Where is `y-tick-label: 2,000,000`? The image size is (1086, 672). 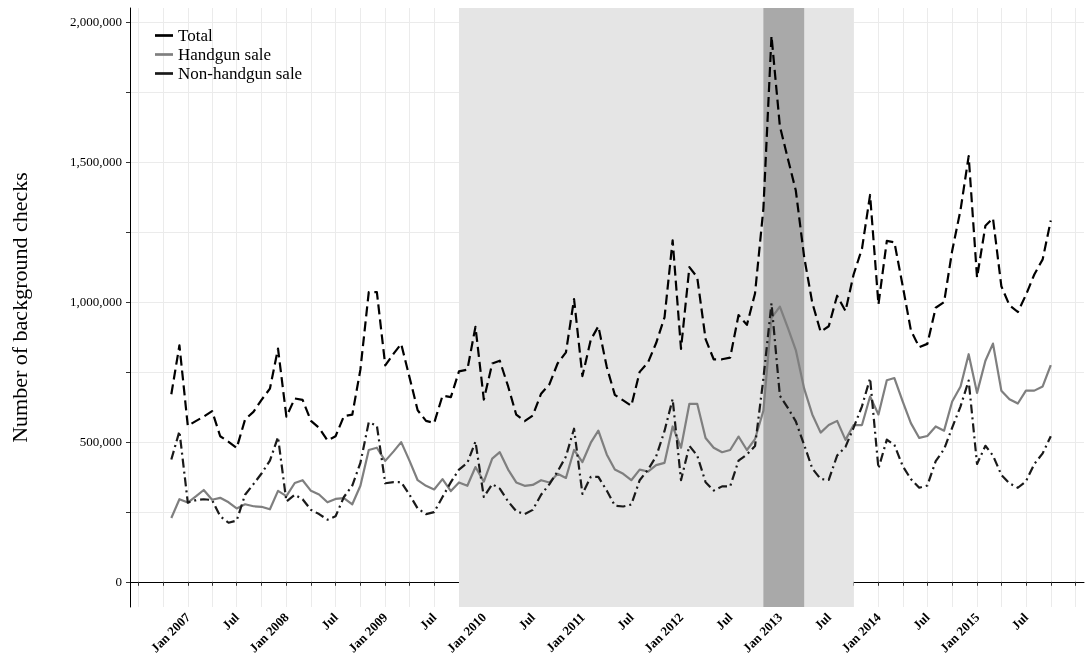
y-tick-label: 2,000,000 is located at coordinates (96, 22).